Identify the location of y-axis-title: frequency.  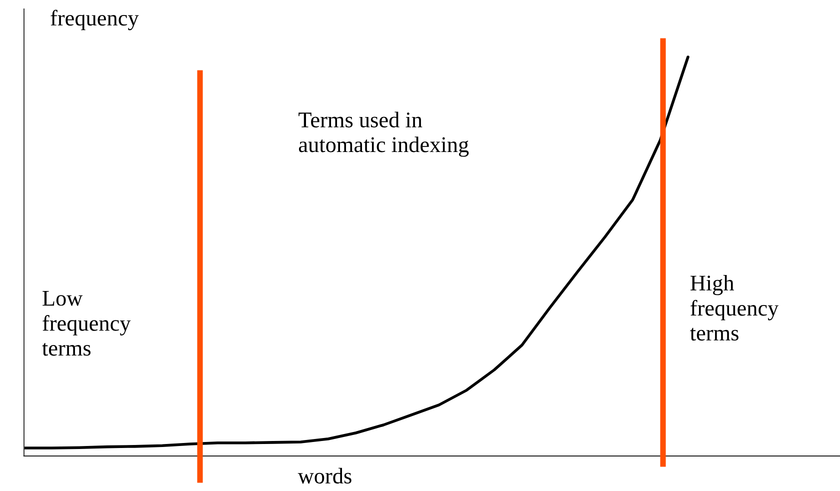
(94, 20).